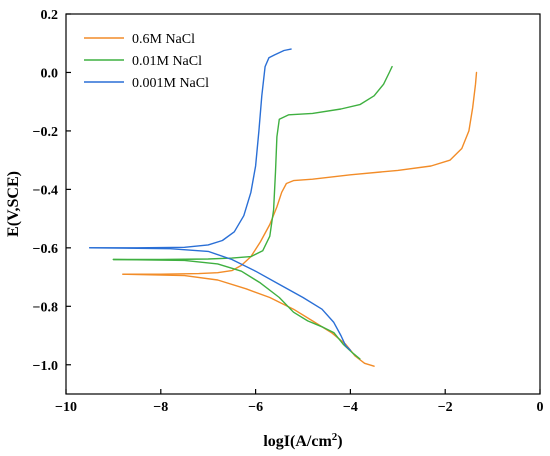 Image resolution: width=550 pixels, height=456 pixels. What do you see at coordinates (66, 407) in the screenshot?
I see `x-tick-label: −10` at bounding box center [66, 407].